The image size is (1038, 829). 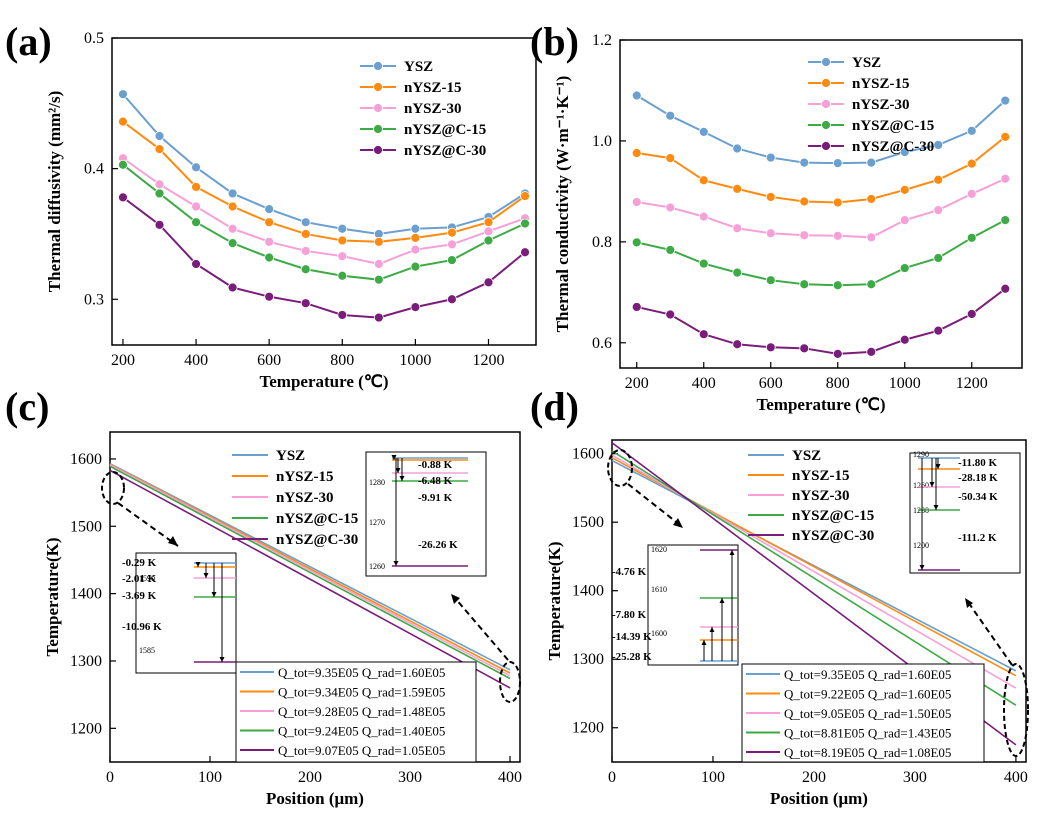 I want to click on y-tick-label: 0.4, so click(x=94, y=169).